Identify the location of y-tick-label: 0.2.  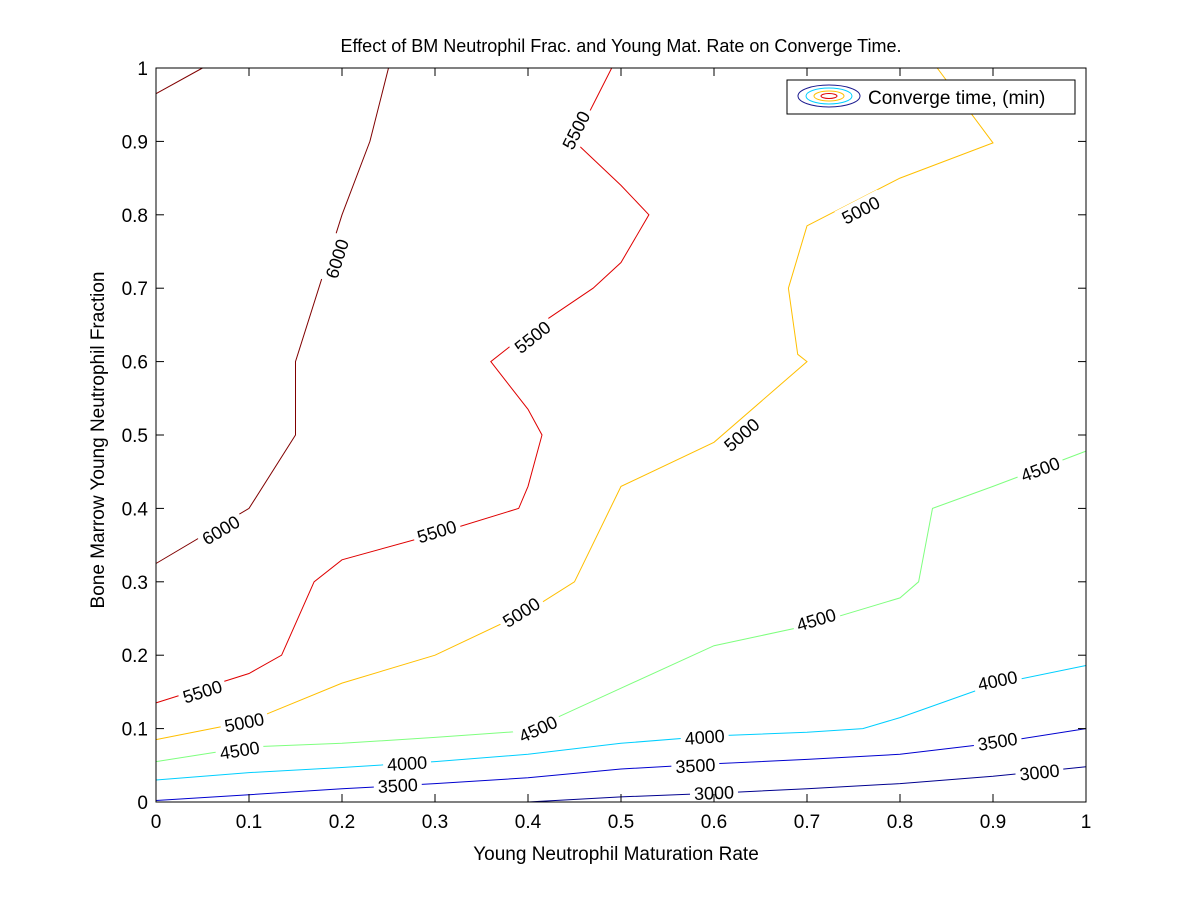
(135, 656).